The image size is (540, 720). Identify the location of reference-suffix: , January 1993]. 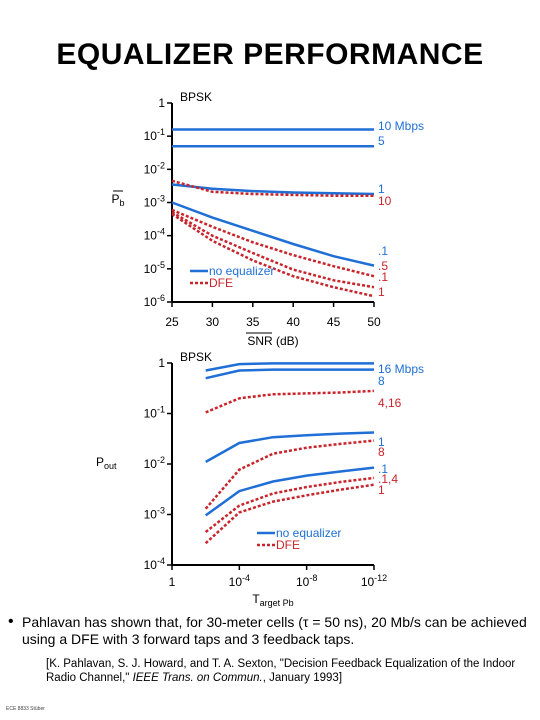
(302, 678).